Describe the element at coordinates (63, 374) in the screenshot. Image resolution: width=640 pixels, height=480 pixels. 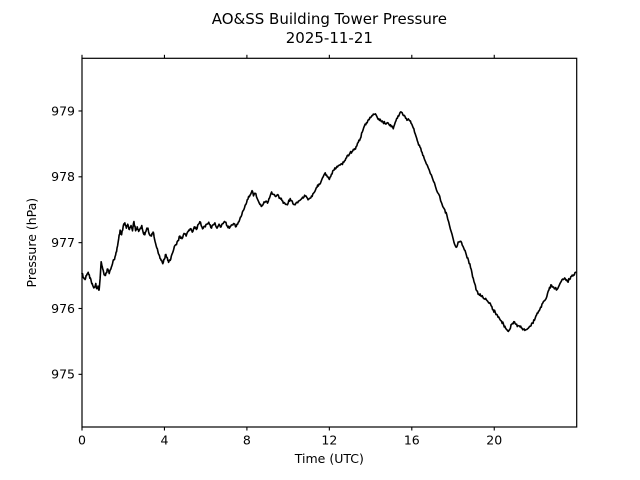
I see `y-tick-label: 975` at that location.